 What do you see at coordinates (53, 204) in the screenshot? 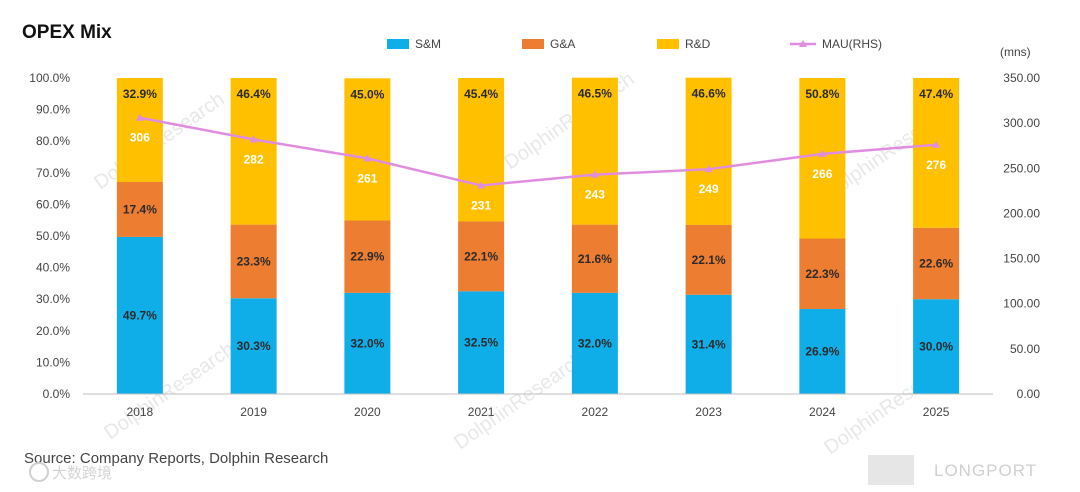
I see `left-axis-tick-label: 60.0%` at bounding box center [53, 204].